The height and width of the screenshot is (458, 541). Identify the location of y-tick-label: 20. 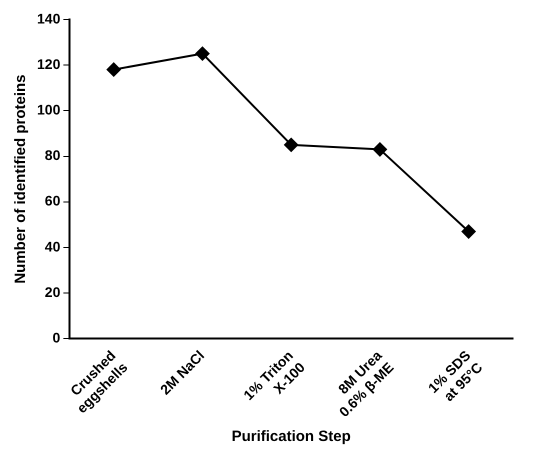
(52, 292).